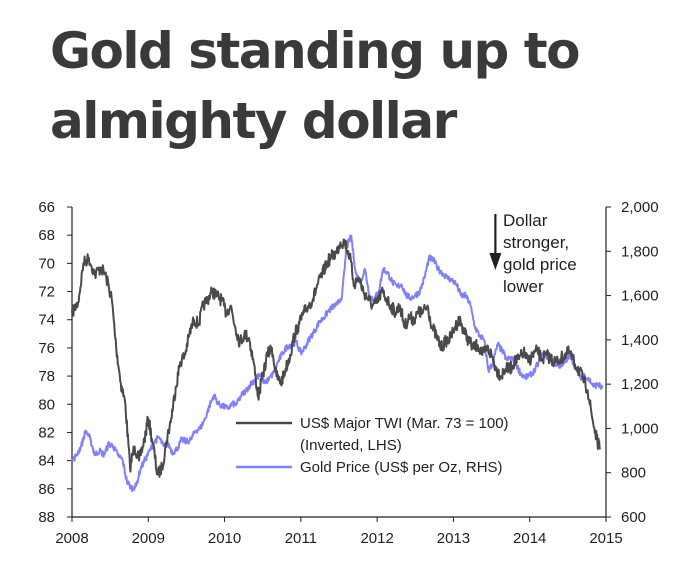 The height and width of the screenshot is (575, 700). I want to click on annotation-text-line: lower, so click(523, 286).